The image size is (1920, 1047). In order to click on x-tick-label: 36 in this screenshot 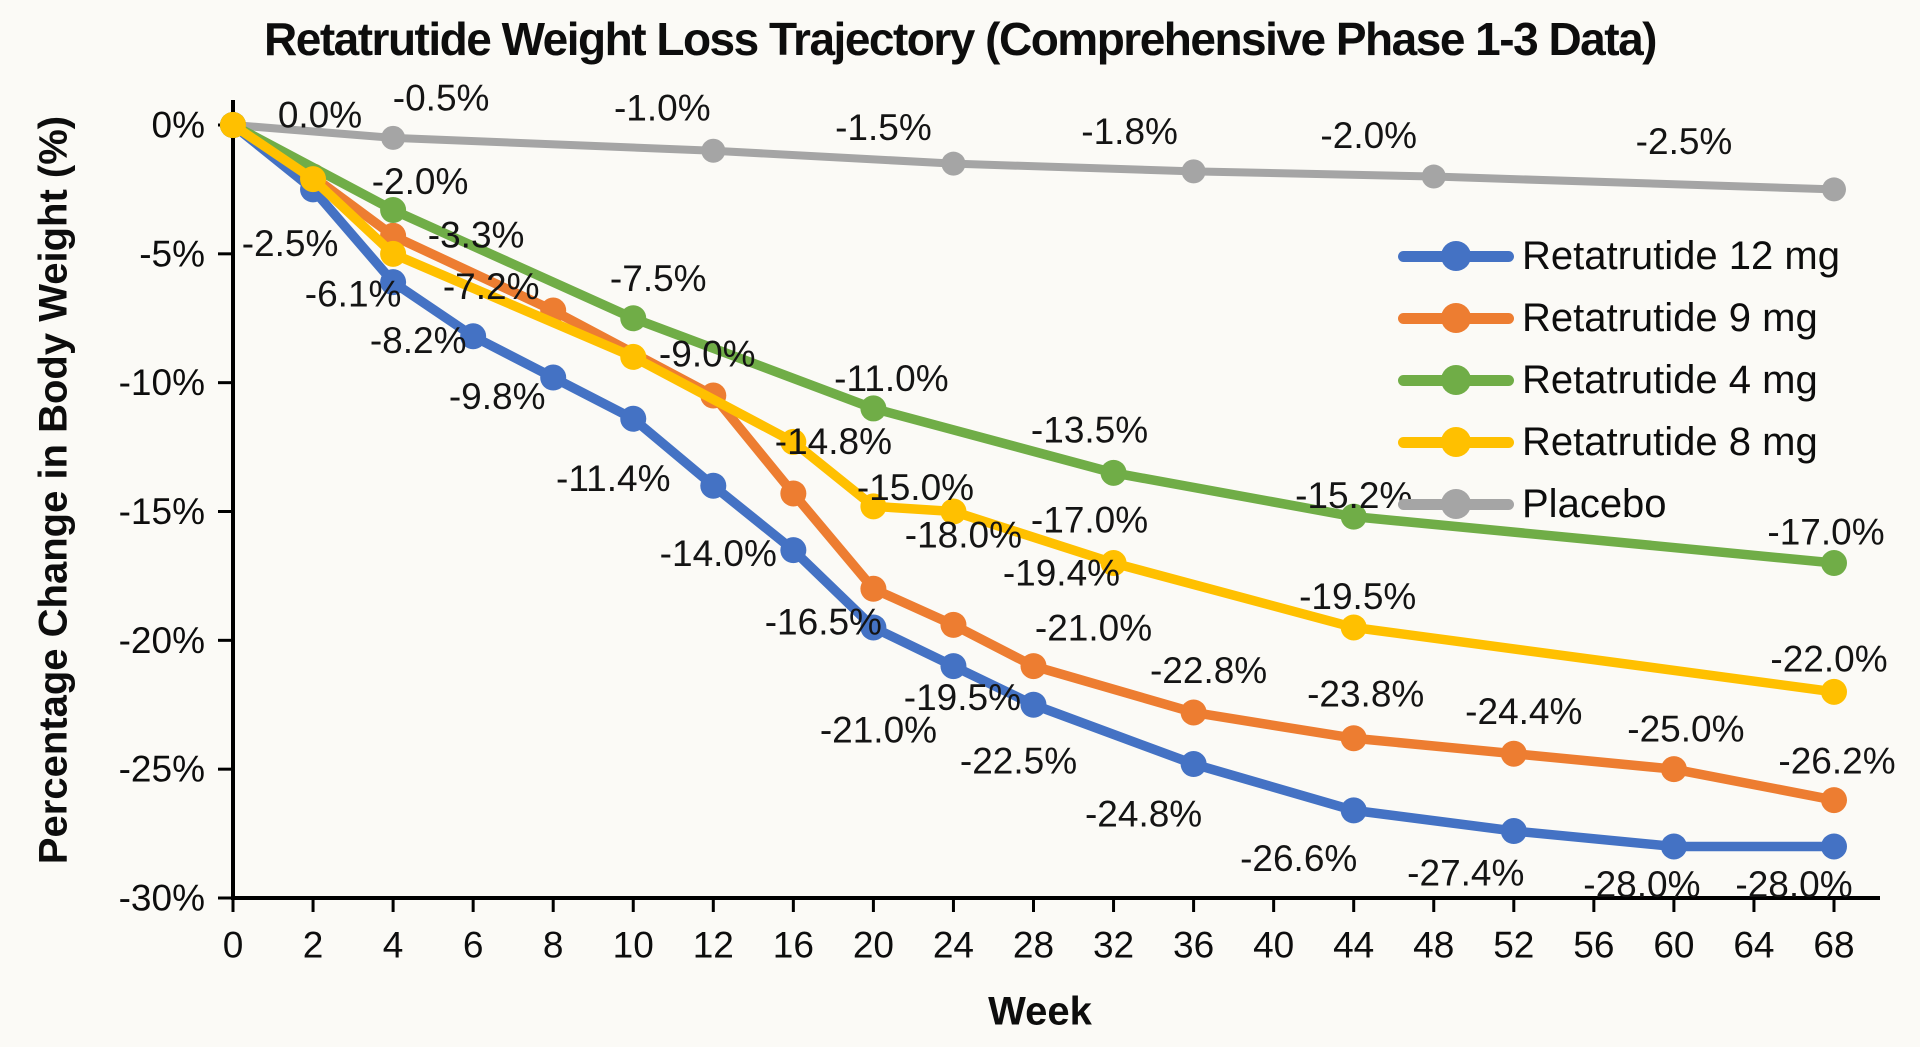, I will do `click(1193, 945)`.